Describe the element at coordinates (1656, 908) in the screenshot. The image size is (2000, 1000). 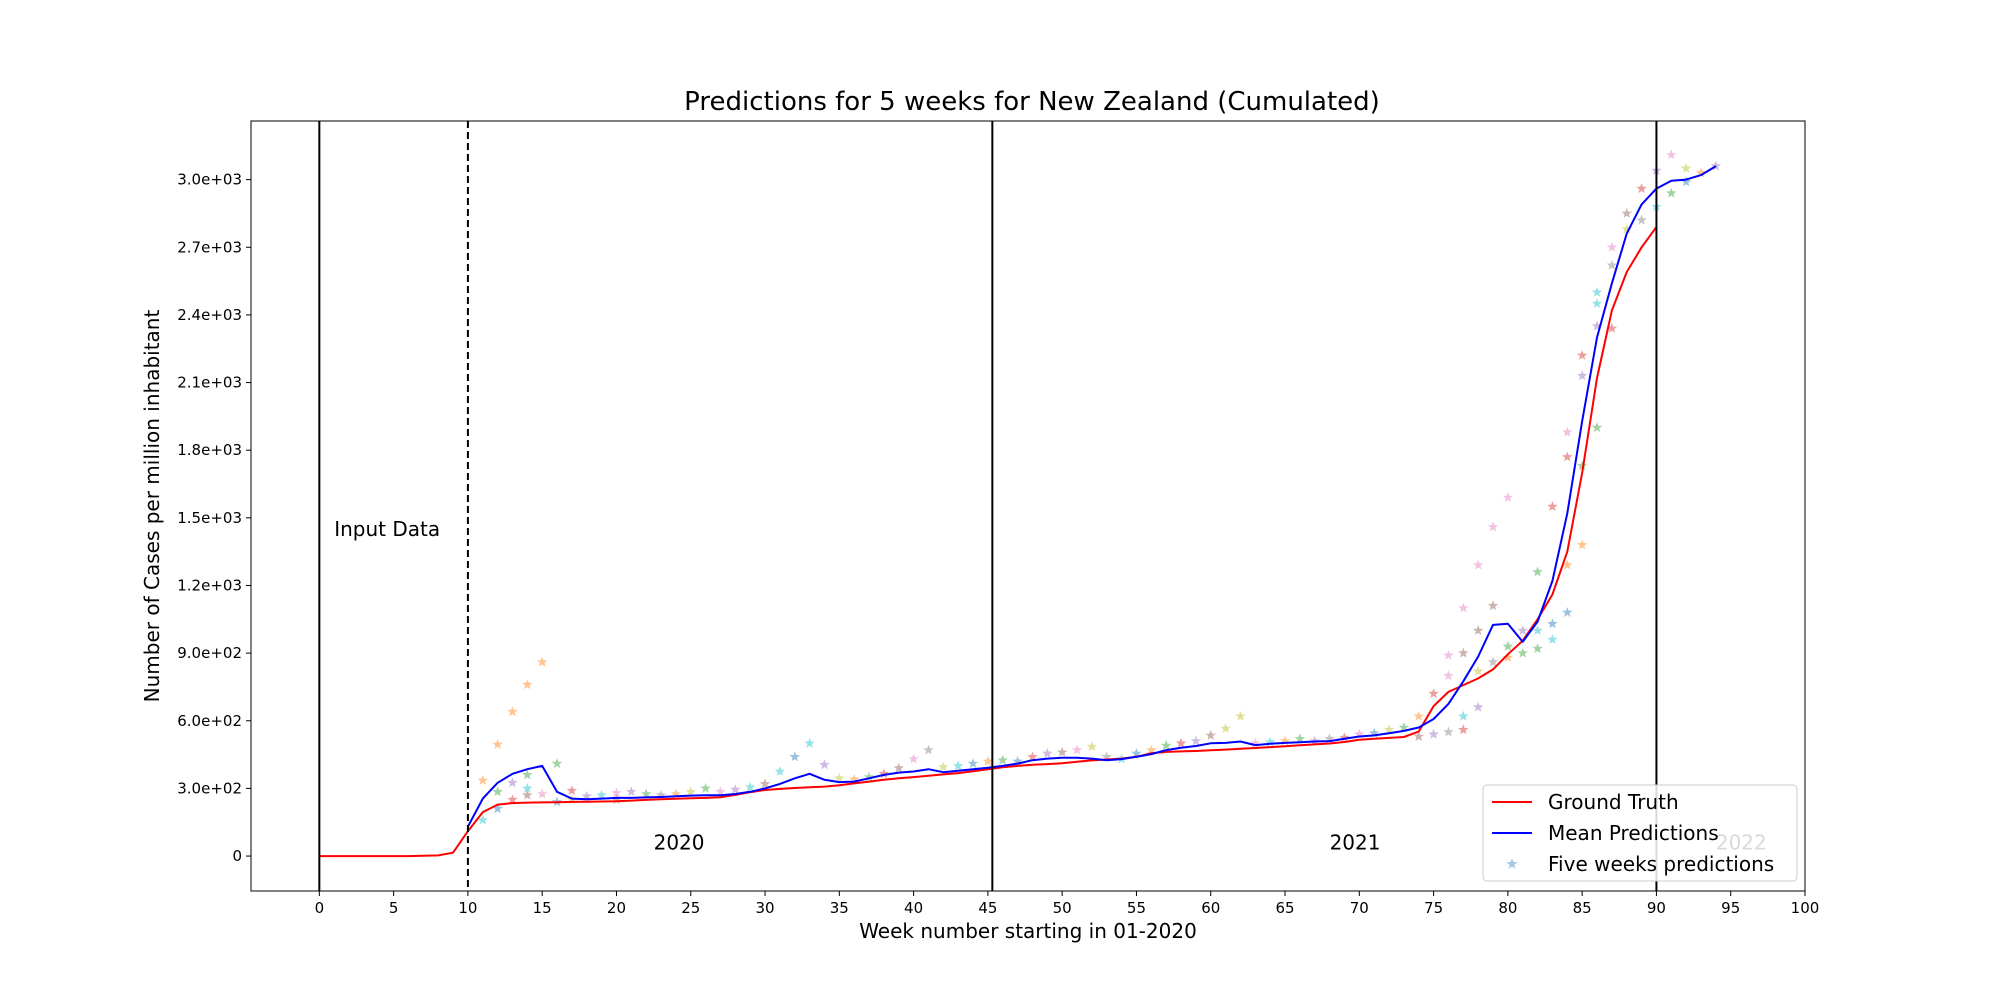
I see `x-tick-label: 90` at that location.